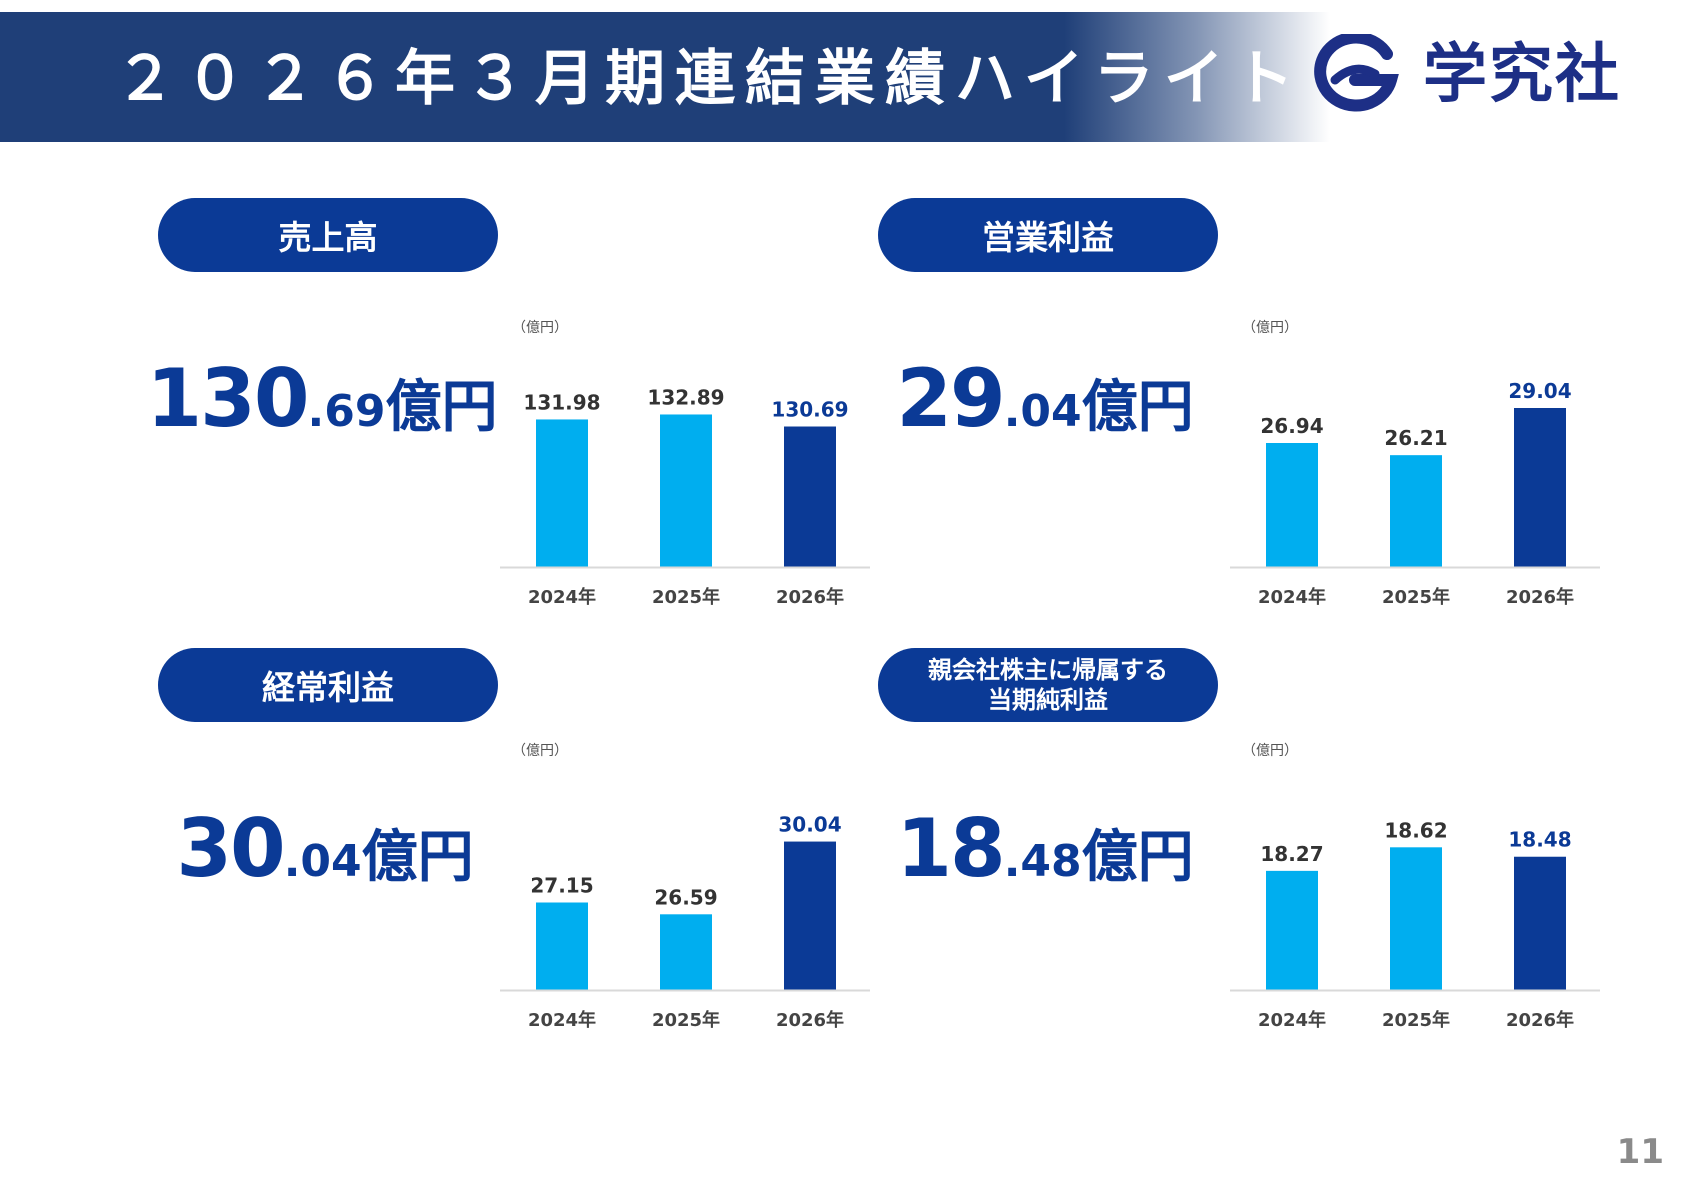  Describe the element at coordinates (1048, 685) in the screenshot. I see `net-heading: 親会社株主に帰属する 当期純利益` at that location.